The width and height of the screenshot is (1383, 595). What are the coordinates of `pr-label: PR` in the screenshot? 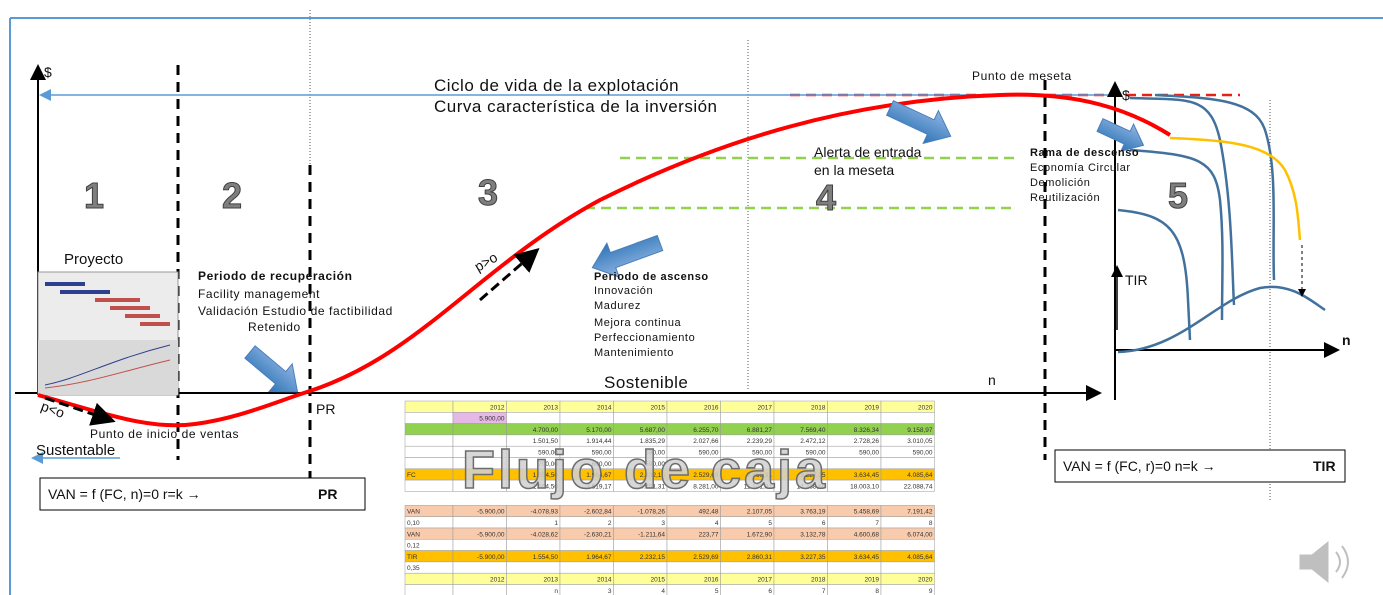 It's located at (325, 409).